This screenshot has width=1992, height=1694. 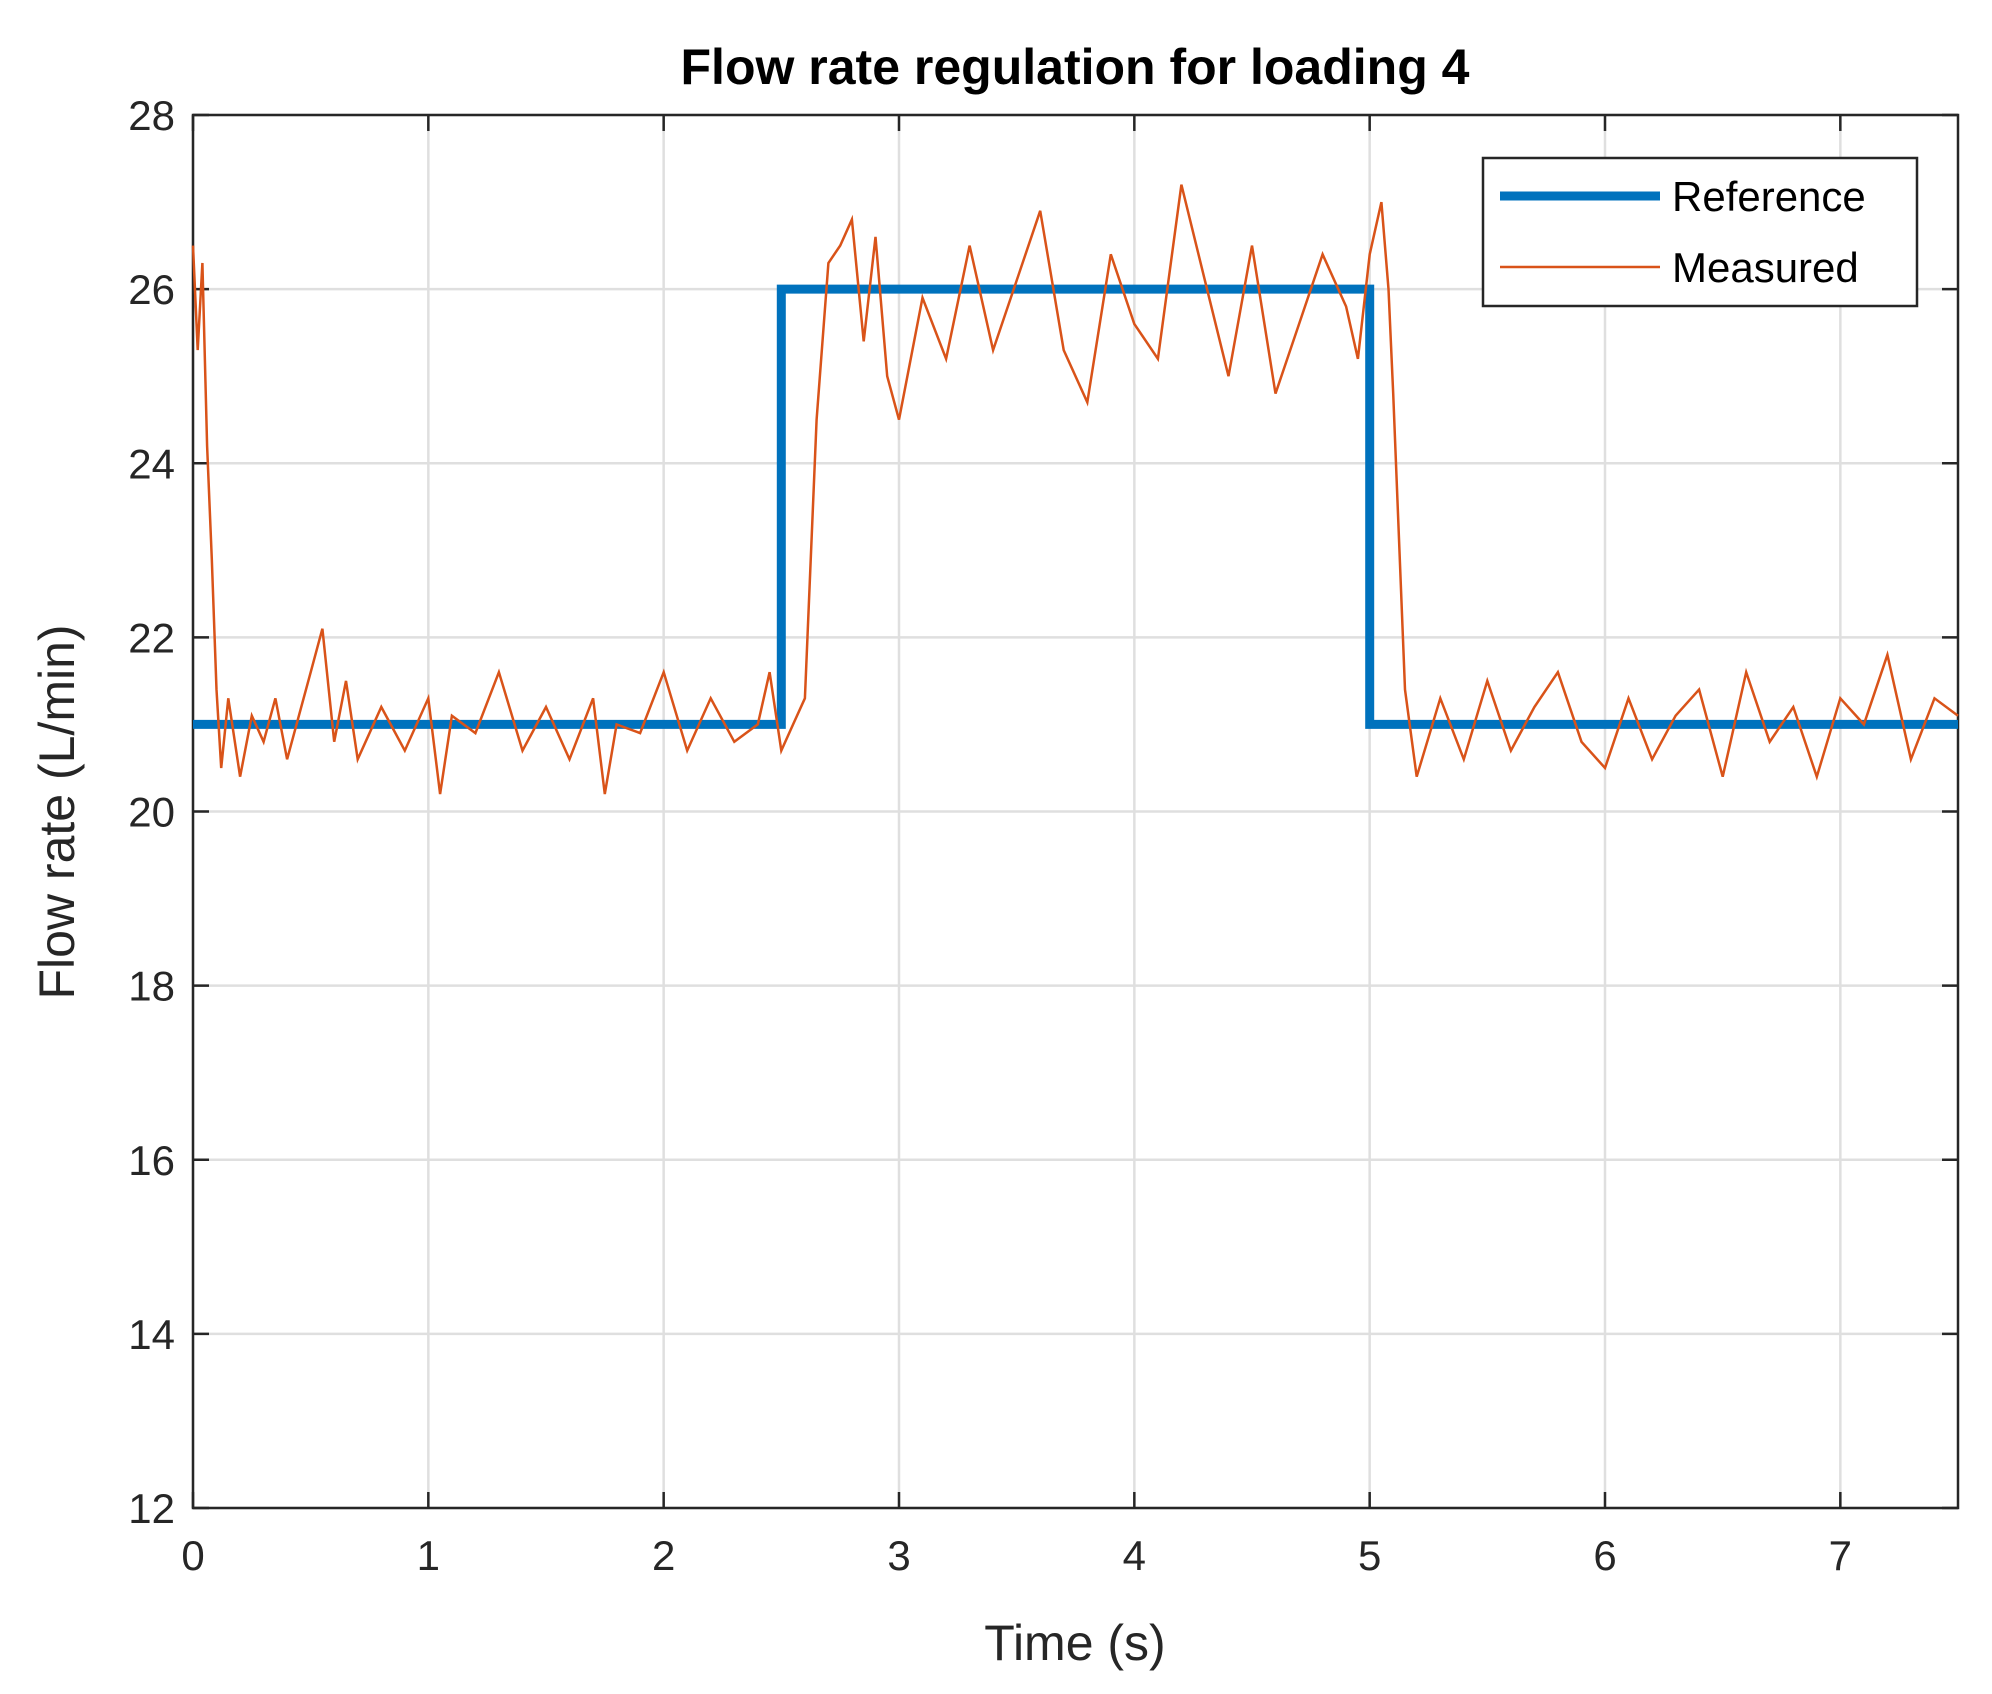 What do you see at coordinates (151, 637) in the screenshot?
I see `y-tick-label: 22` at bounding box center [151, 637].